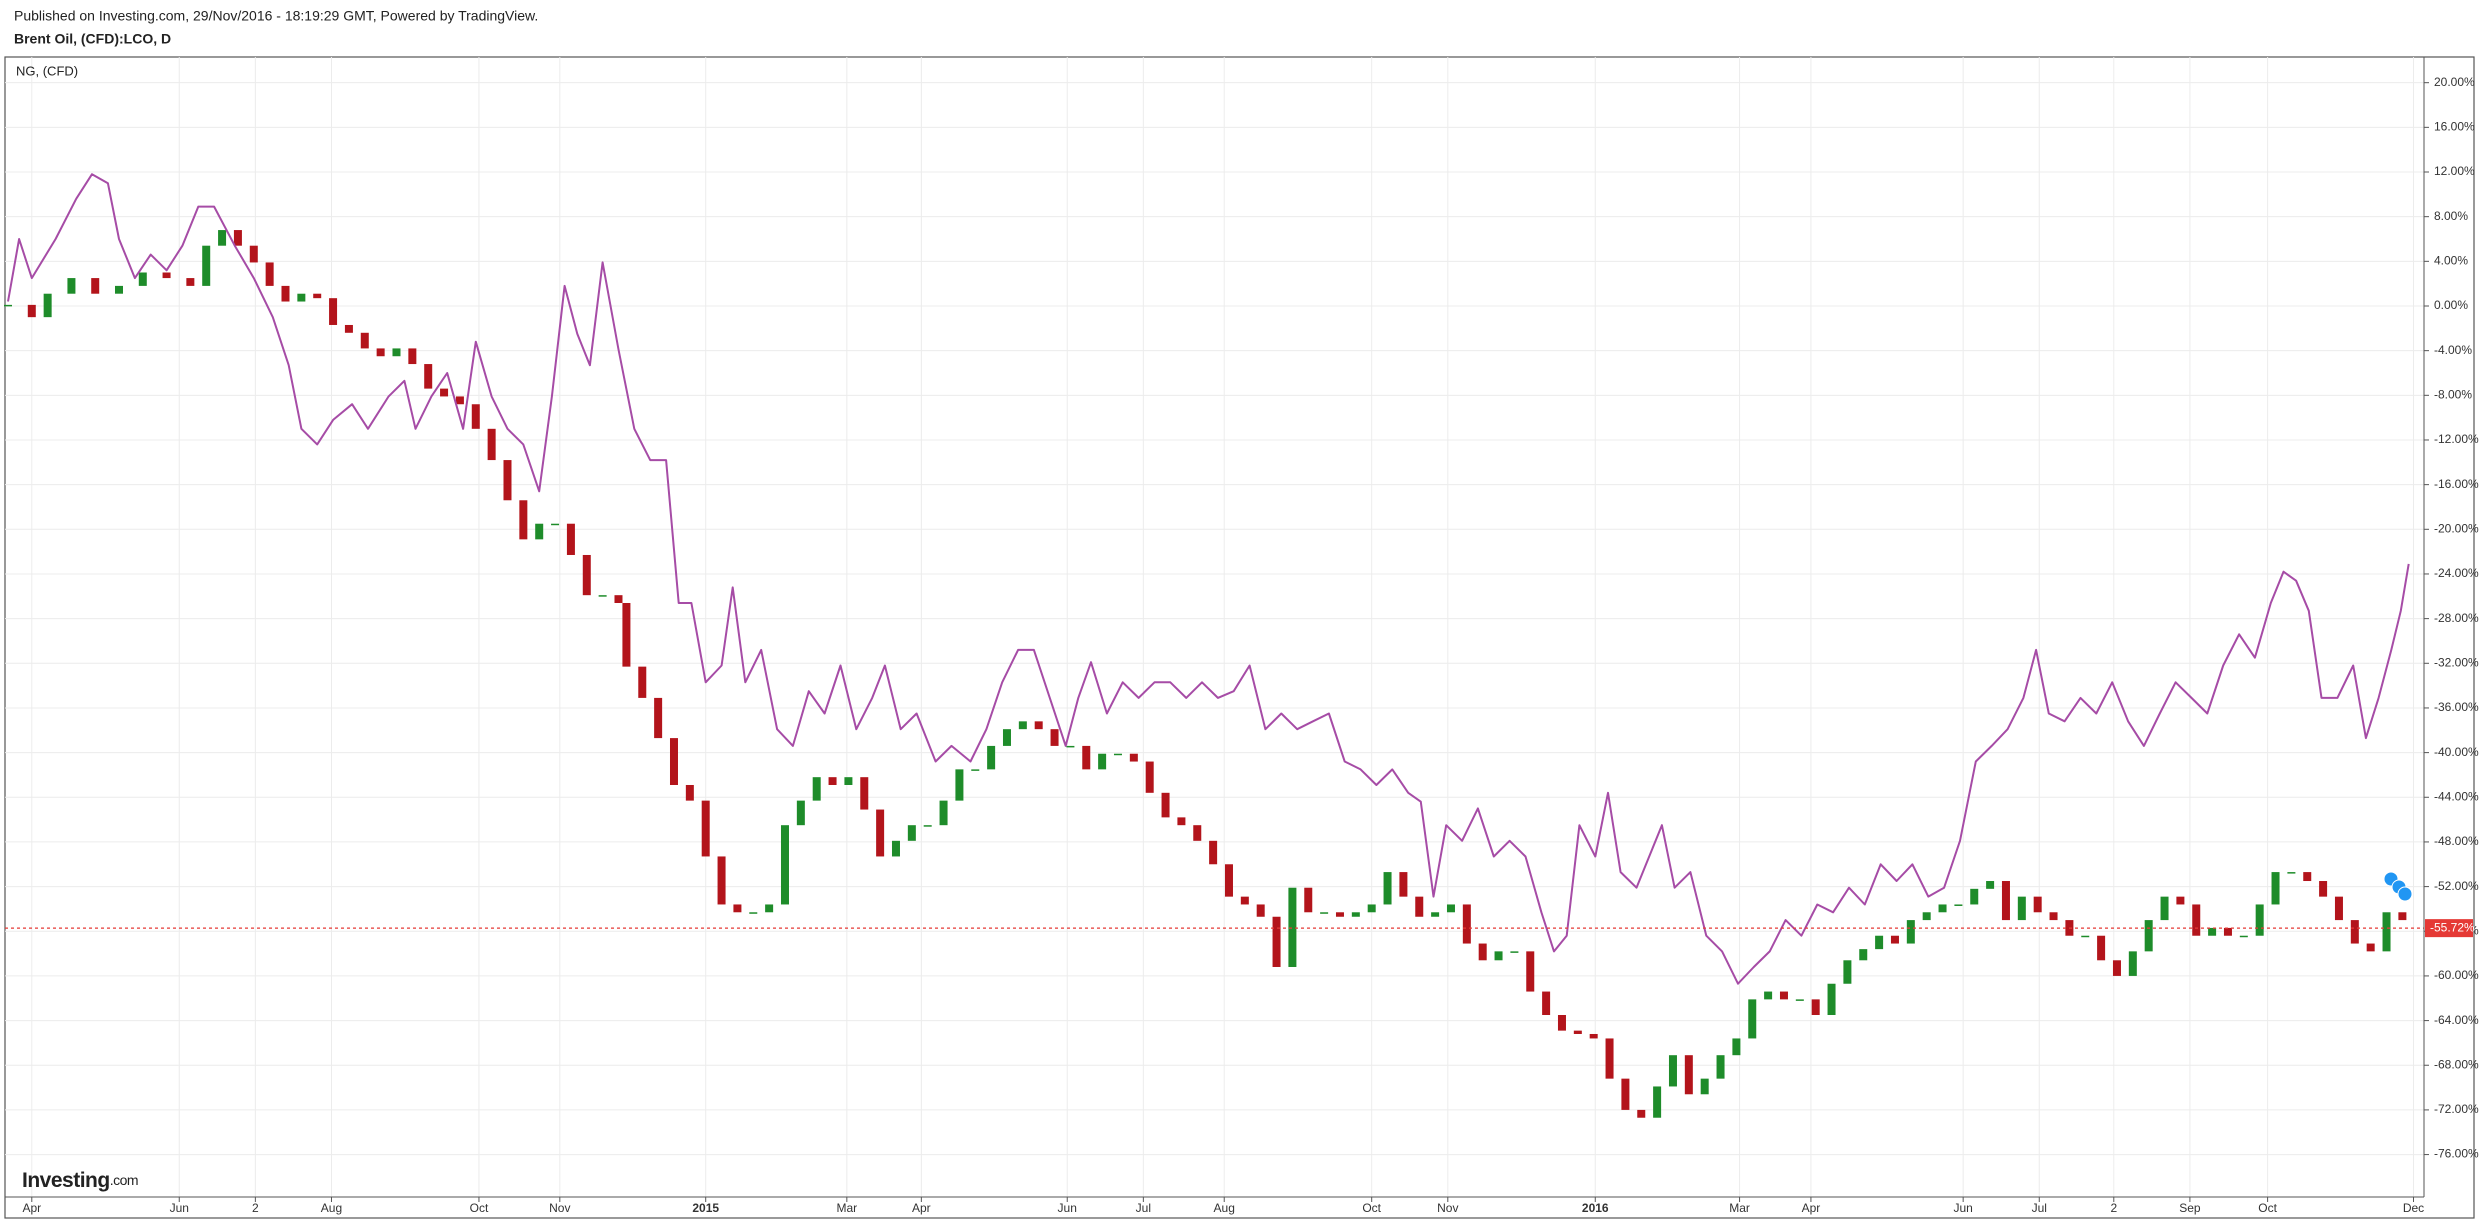 This screenshot has height=1222, width=2487. Describe the element at coordinates (2453, 350) in the screenshot. I see `y-tick-label: -4.00%` at that location.